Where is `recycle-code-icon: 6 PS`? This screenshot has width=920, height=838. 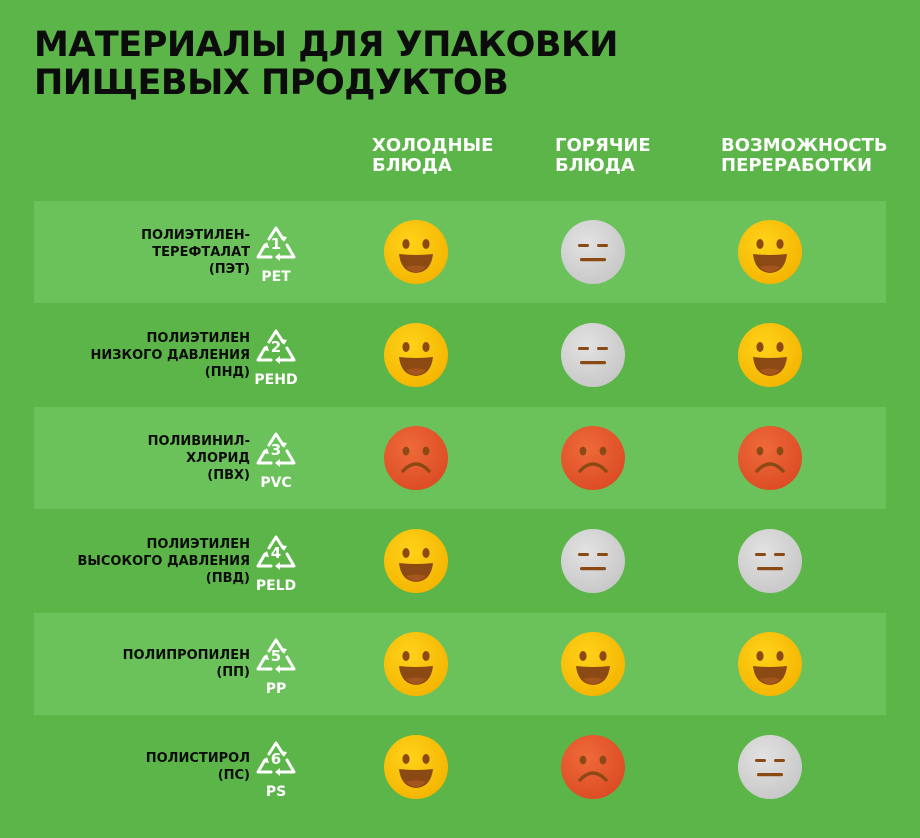
recycle-code-icon: 6 PS is located at coordinates (276, 771).